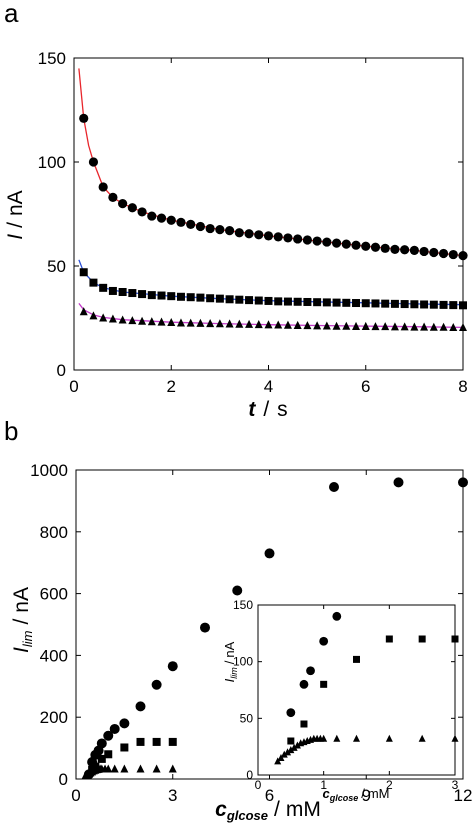 The height and width of the screenshot is (826, 474). What do you see at coordinates (243, 662) in the screenshot?
I see `inset-ytick-label: 100` at bounding box center [243, 662].